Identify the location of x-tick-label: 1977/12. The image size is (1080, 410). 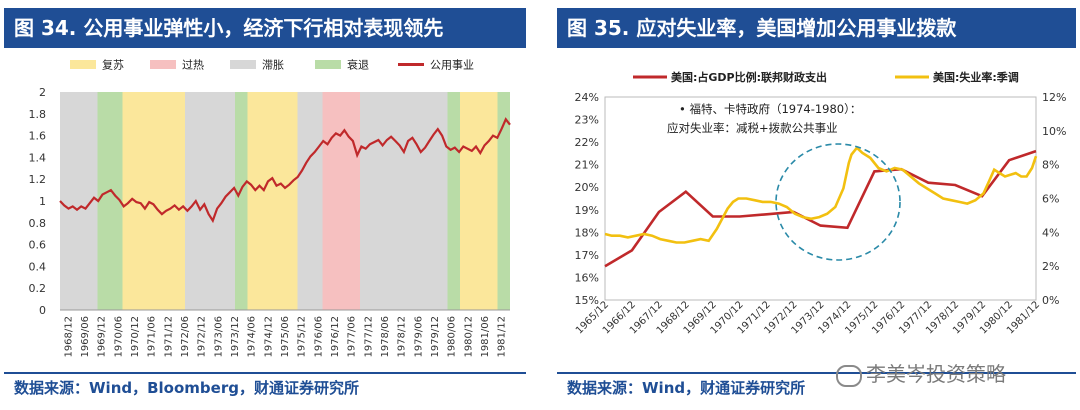
(368, 337).